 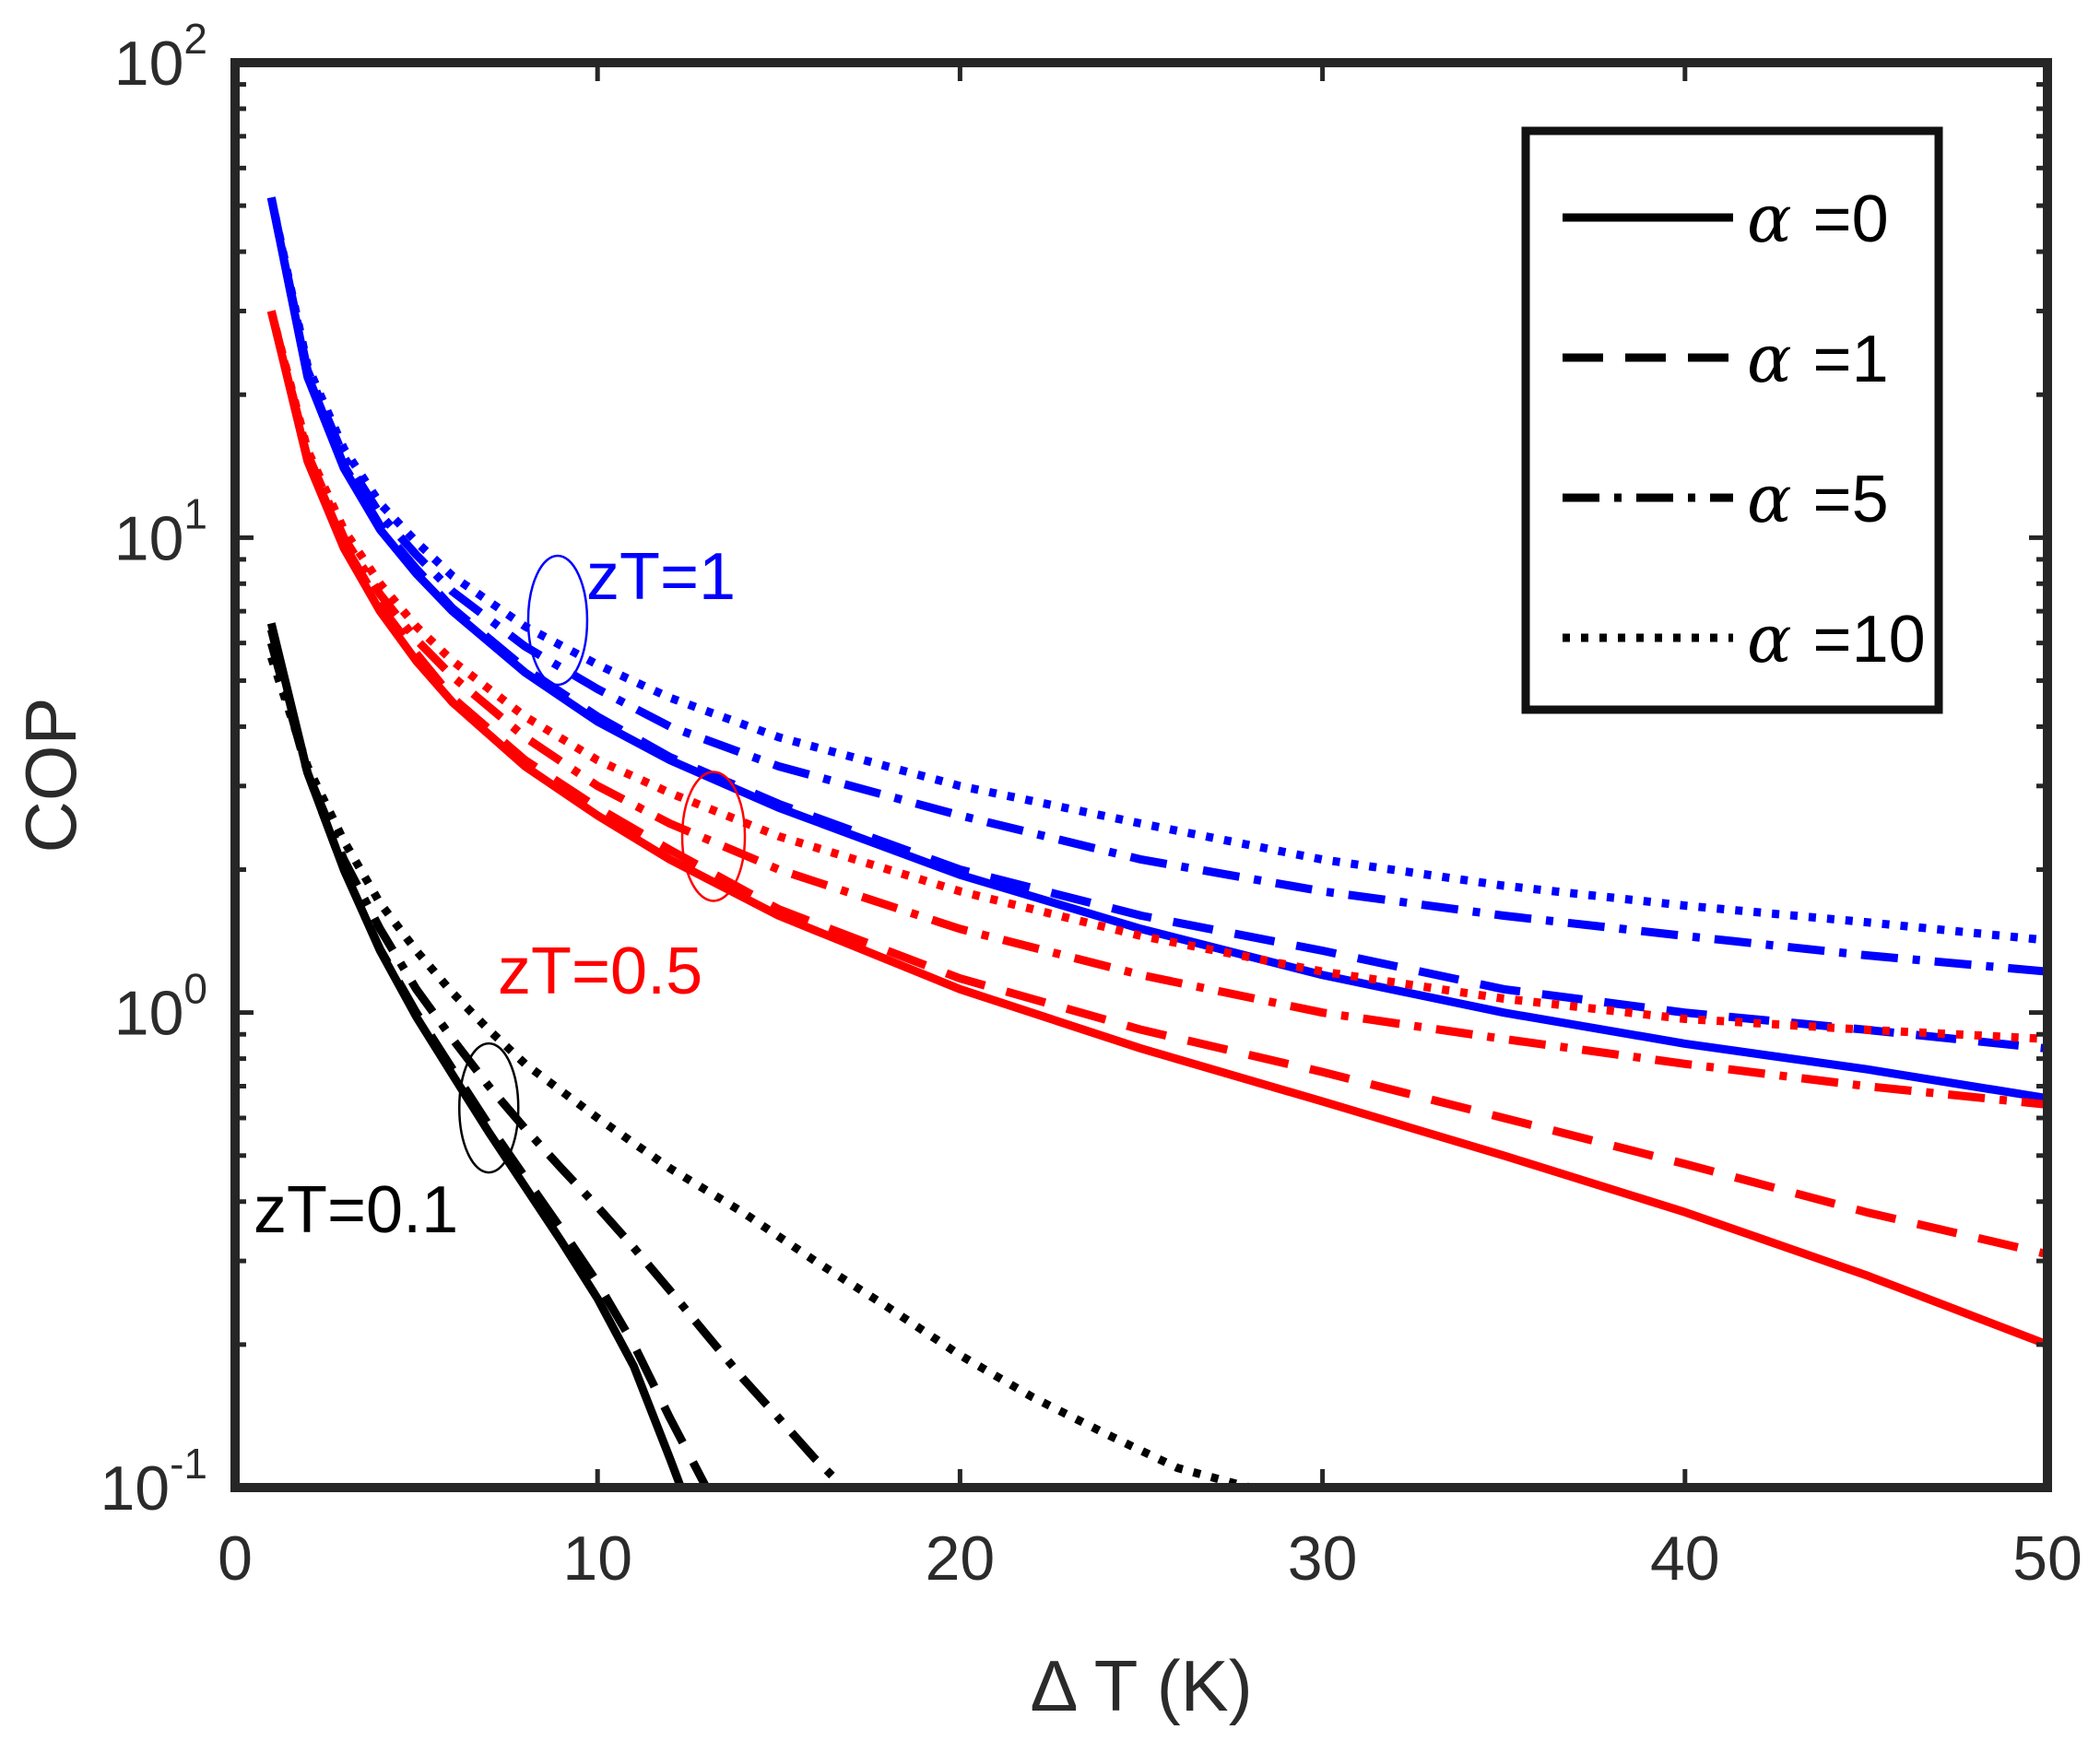 I want to click on legend-label: α =5, so click(x=1818, y=498).